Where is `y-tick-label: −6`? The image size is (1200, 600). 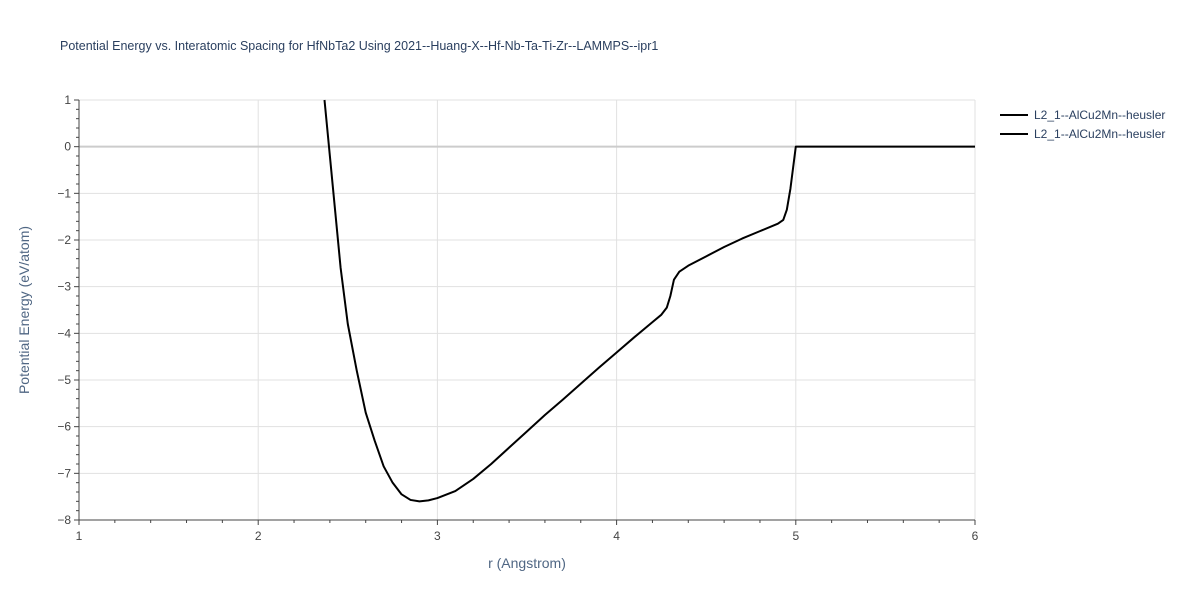
y-tick-label: −6 is located at coordinates (64, 427).